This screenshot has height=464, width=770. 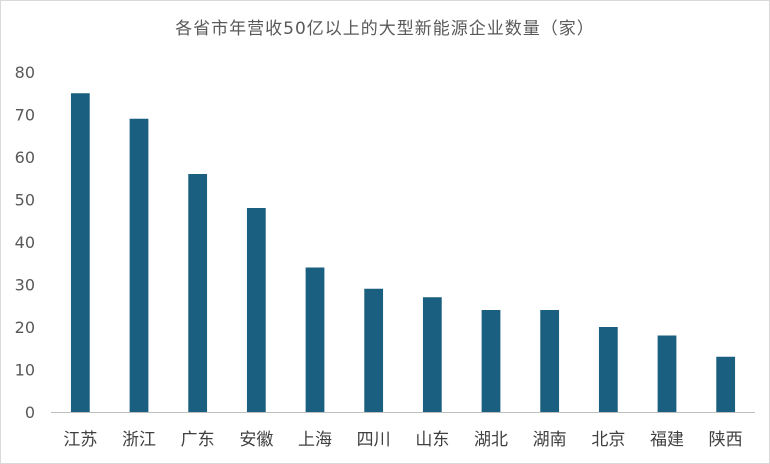 I want to click on x-tick-label: 陕西, so click(x=726, y=440).